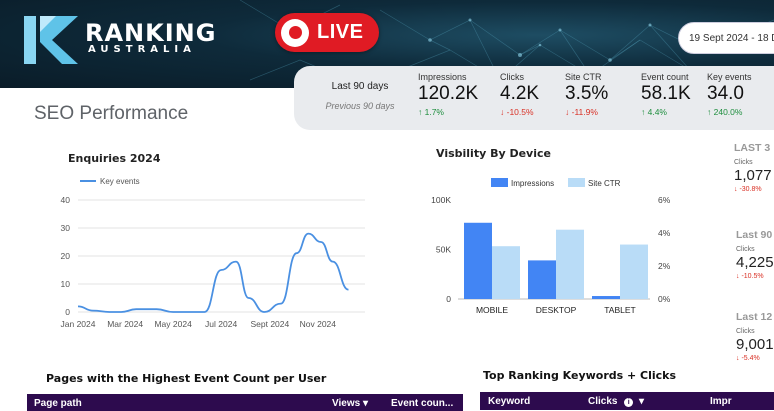 This screenshot has height=411, width=774. I want to click on x-tick-label: Nov 2024, so click(318, 324).